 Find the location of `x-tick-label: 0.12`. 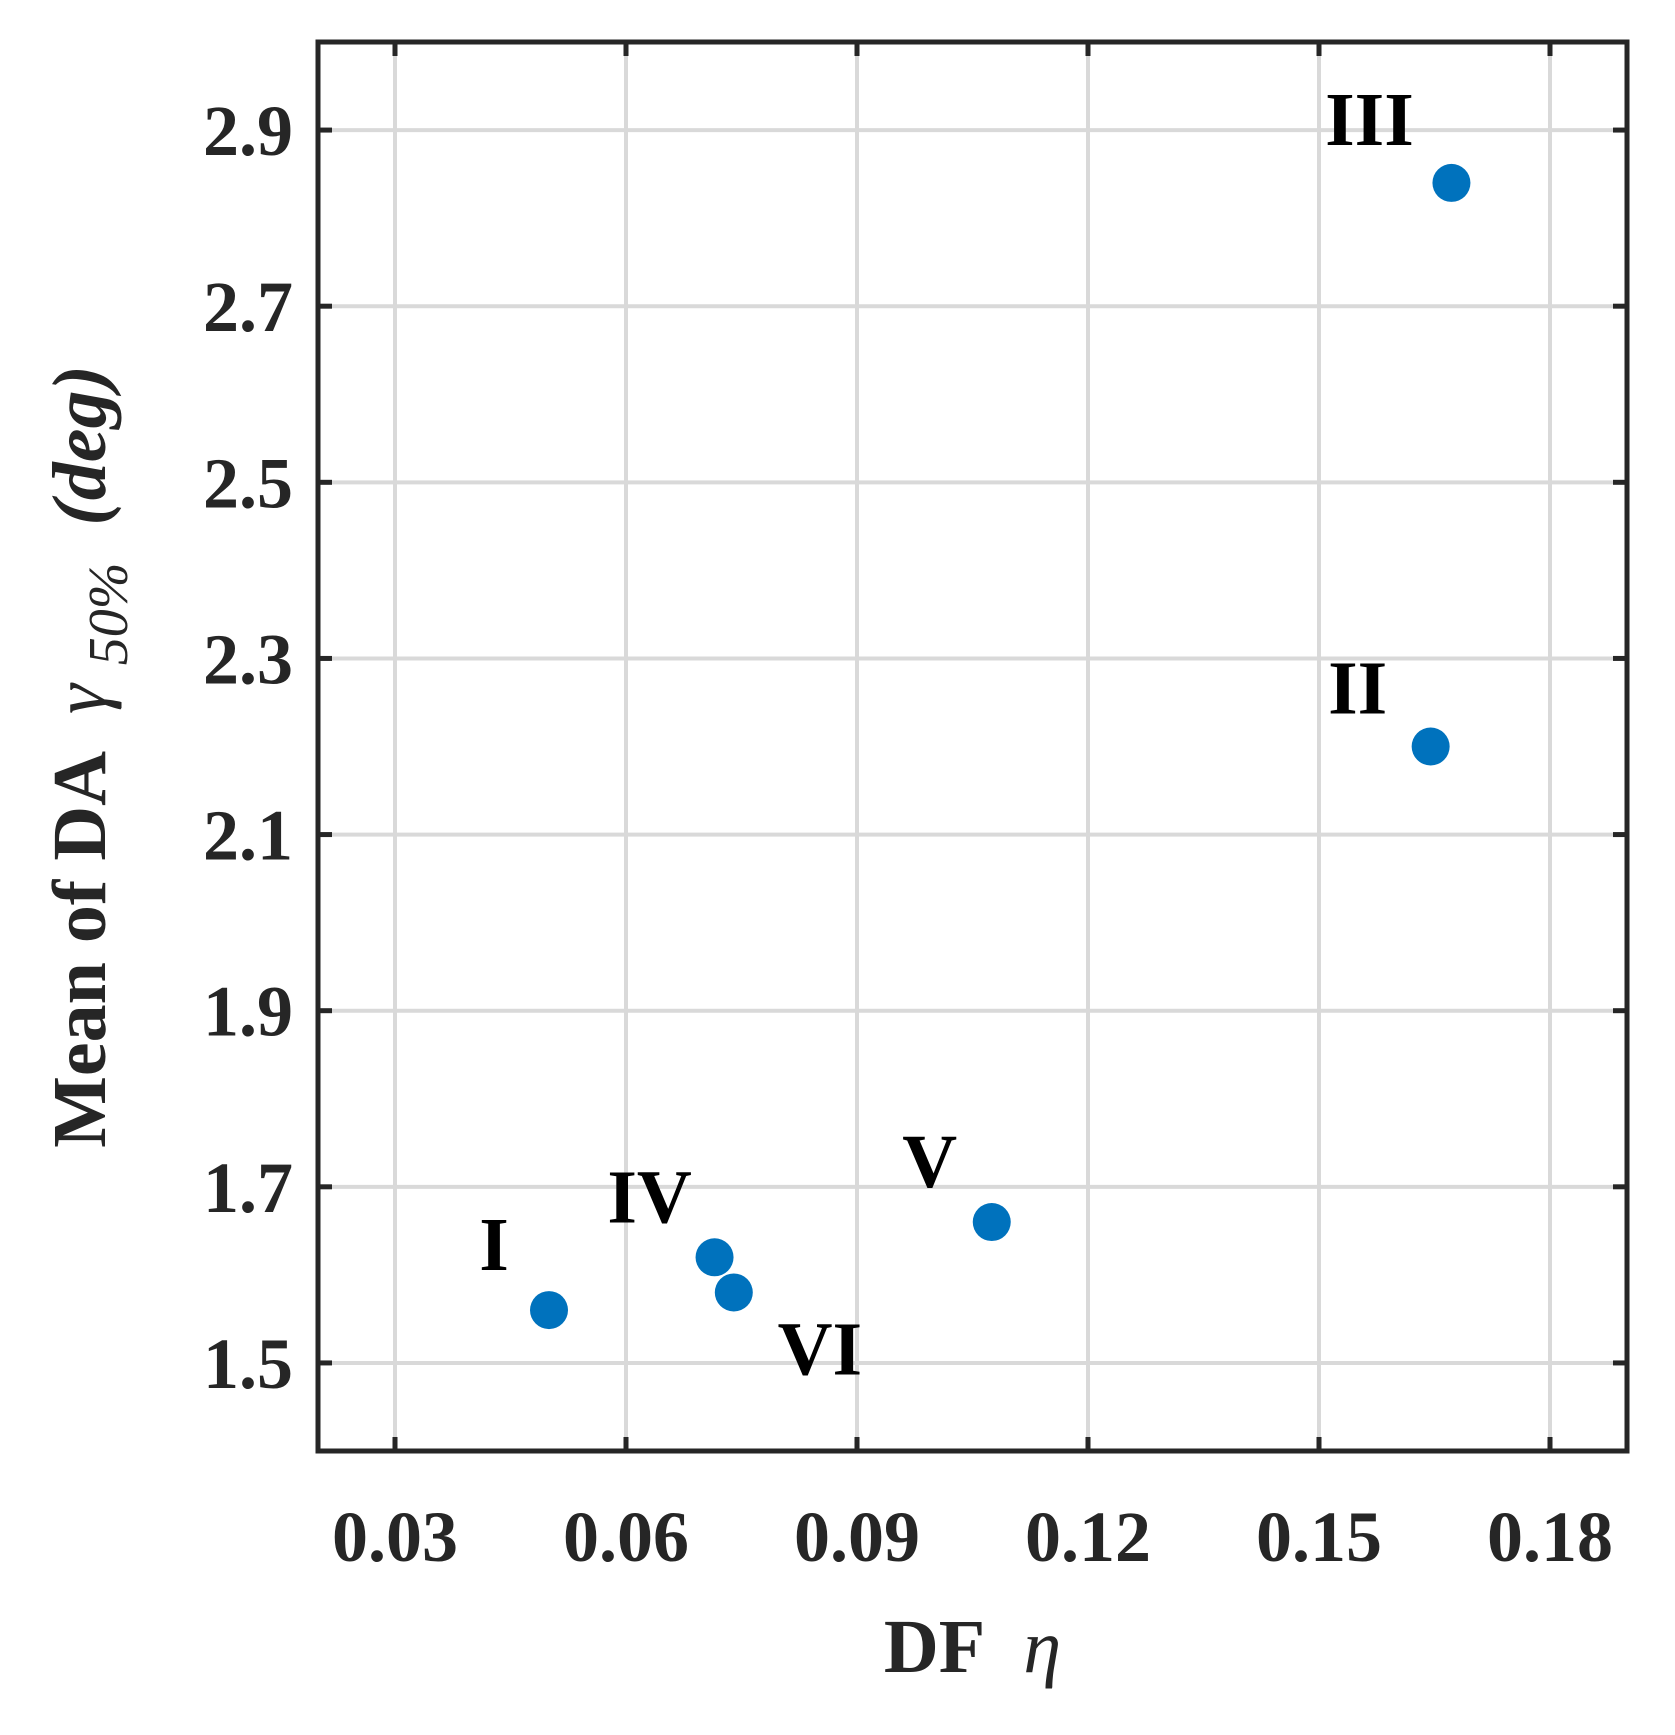

x-tick-label: 0.12 is located at coordinates (1088, 1537).